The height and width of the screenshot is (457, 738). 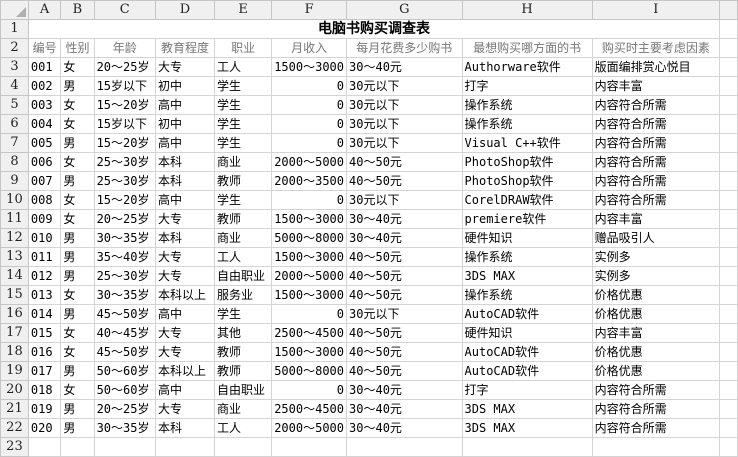 I want to click on cell-C: 15岁以下, so click(x=124, y=86).